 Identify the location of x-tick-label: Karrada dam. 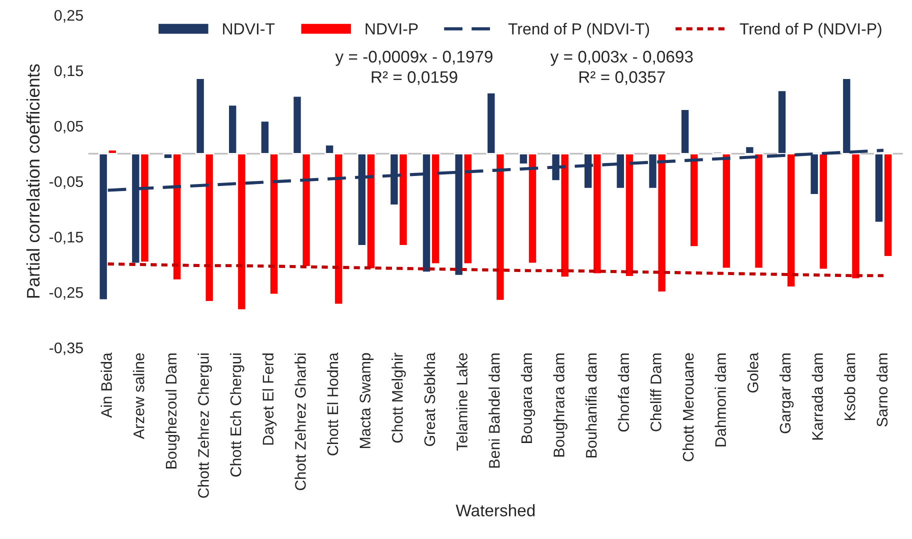
(817, 397).